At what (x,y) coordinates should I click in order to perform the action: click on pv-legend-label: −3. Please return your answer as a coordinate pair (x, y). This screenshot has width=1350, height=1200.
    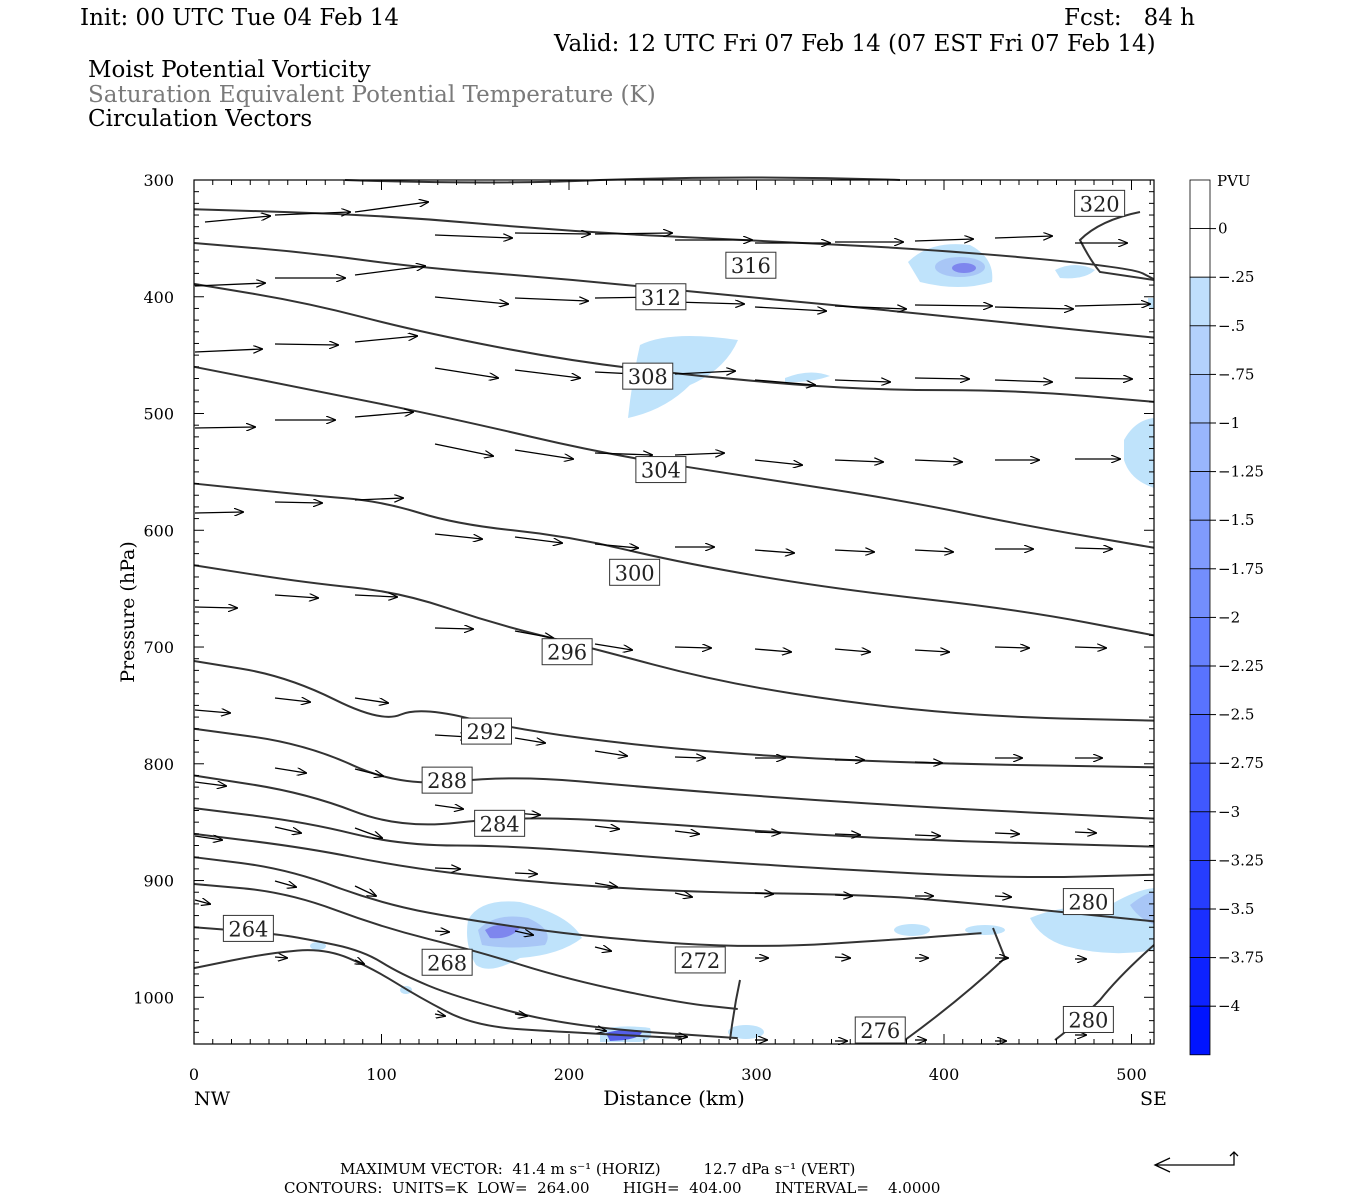
    Looking at the image, I should click on (1229, 812).